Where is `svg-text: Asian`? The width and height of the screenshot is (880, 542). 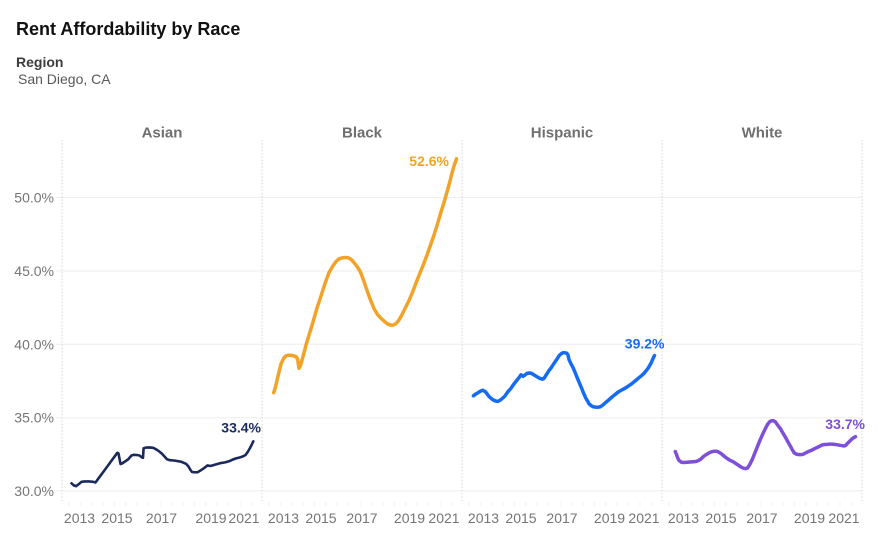
svg-text: Asian is located at coordinates (162, 133).